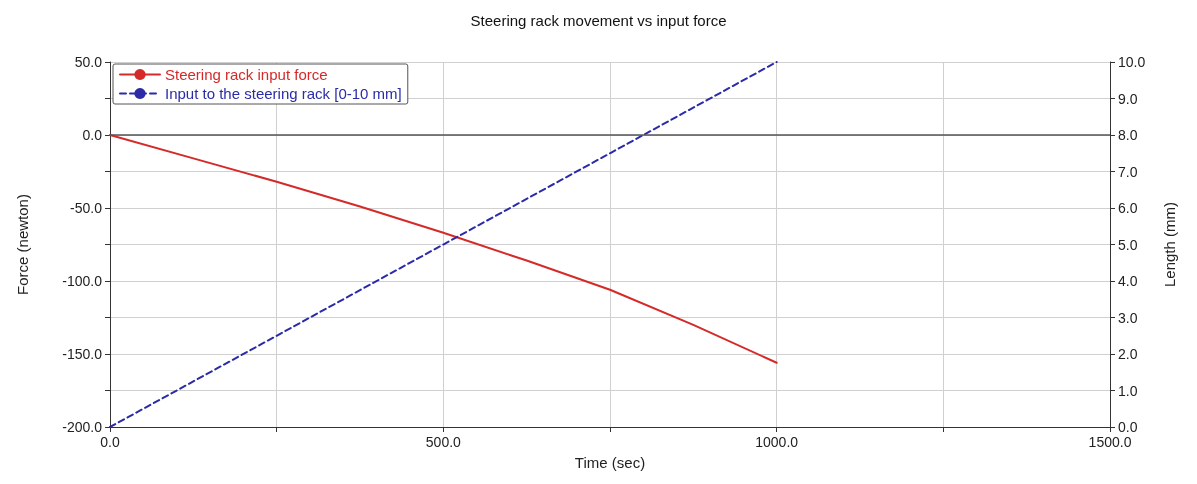 Image resolution: width=1197 pixels, height=484 pixels. Describe the element at coordinates (86, 208) in the screenshot. I see `y-tick-label: -50.0` at that location.